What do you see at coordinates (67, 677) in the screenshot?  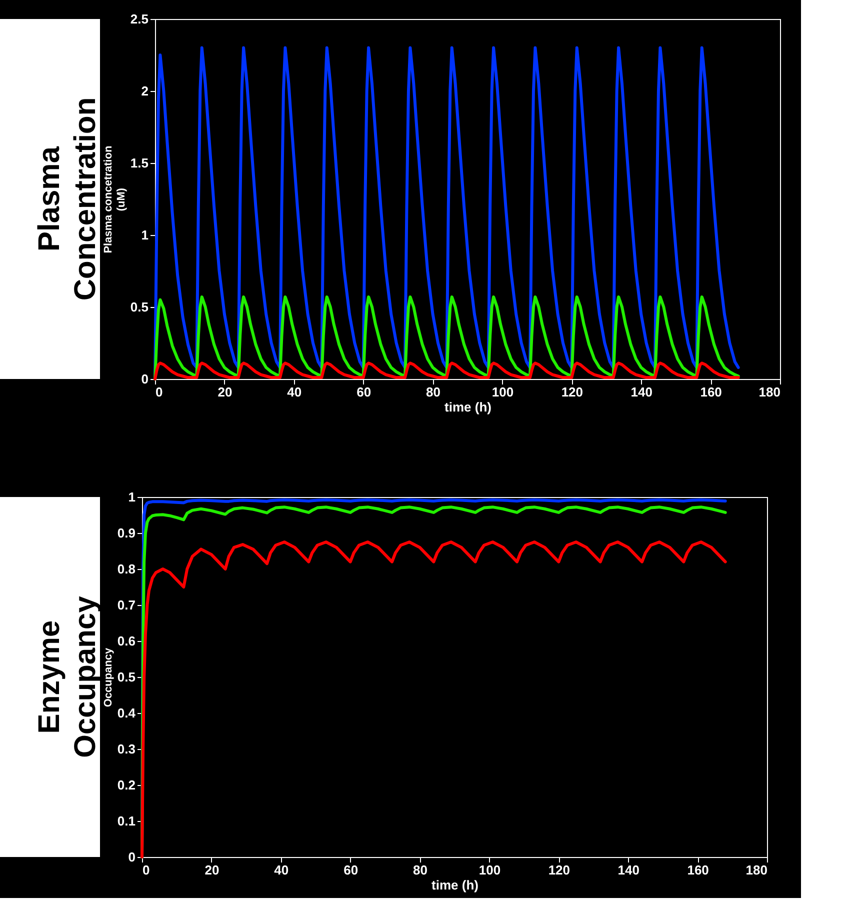 I see `text: Enzyme Occupancy` at bounding box center [67, 677].